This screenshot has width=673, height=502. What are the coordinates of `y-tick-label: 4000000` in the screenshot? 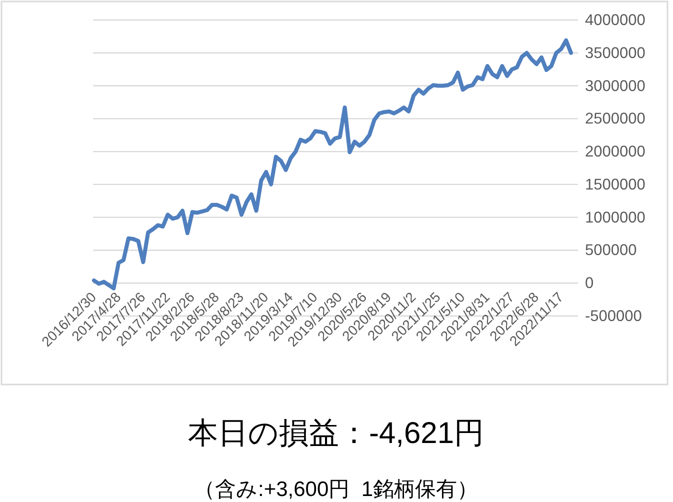 It's located at (615, 20).